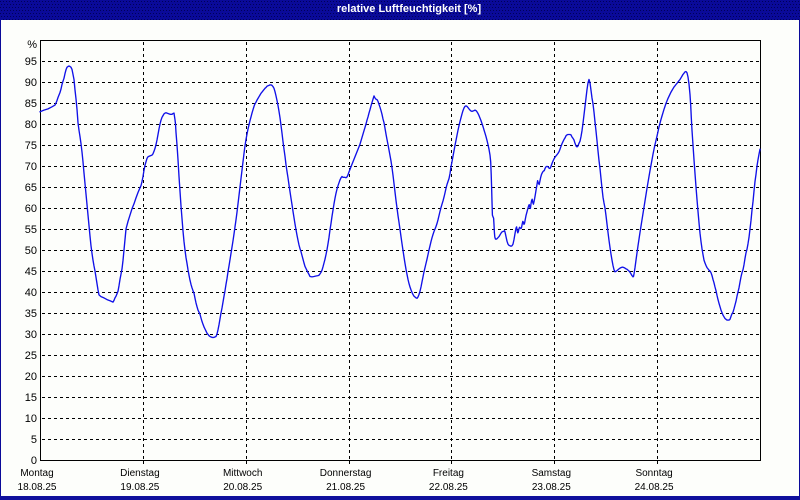 The height and width of the screenshot is (500, 800). I want to click on svg-text: 25, so click(31, 356).